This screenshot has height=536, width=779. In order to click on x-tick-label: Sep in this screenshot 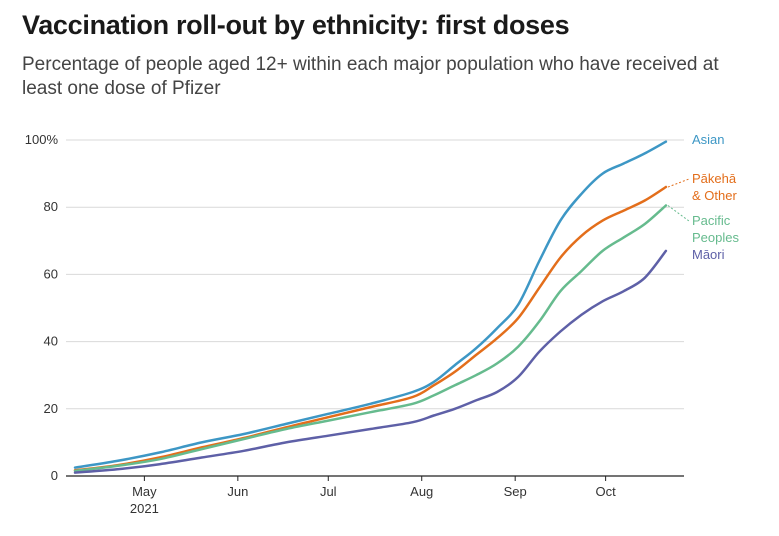, I will do `click(515, 491)`.